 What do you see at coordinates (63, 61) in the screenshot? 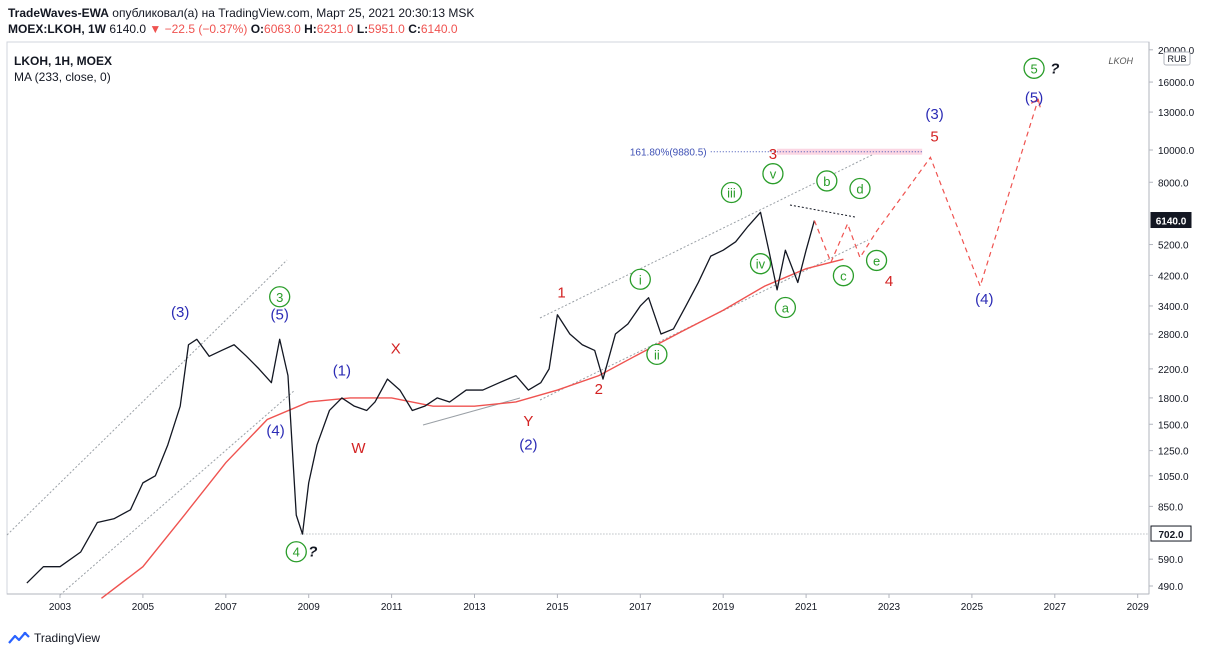
I see `chart-legend-title: LKOH, 1H, MOEX` at bounding box center [63, 61].